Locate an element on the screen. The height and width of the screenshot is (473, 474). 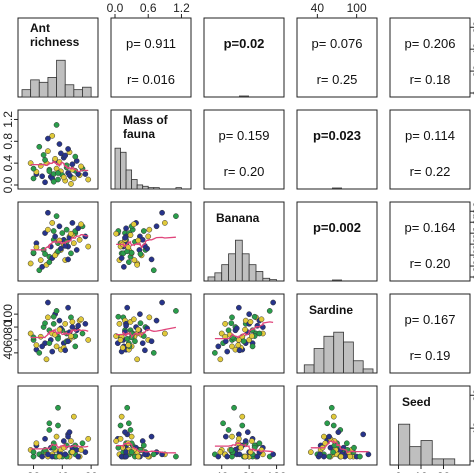
p-value-r1-c3: p=0.023 is located at coordinates (337, 135).